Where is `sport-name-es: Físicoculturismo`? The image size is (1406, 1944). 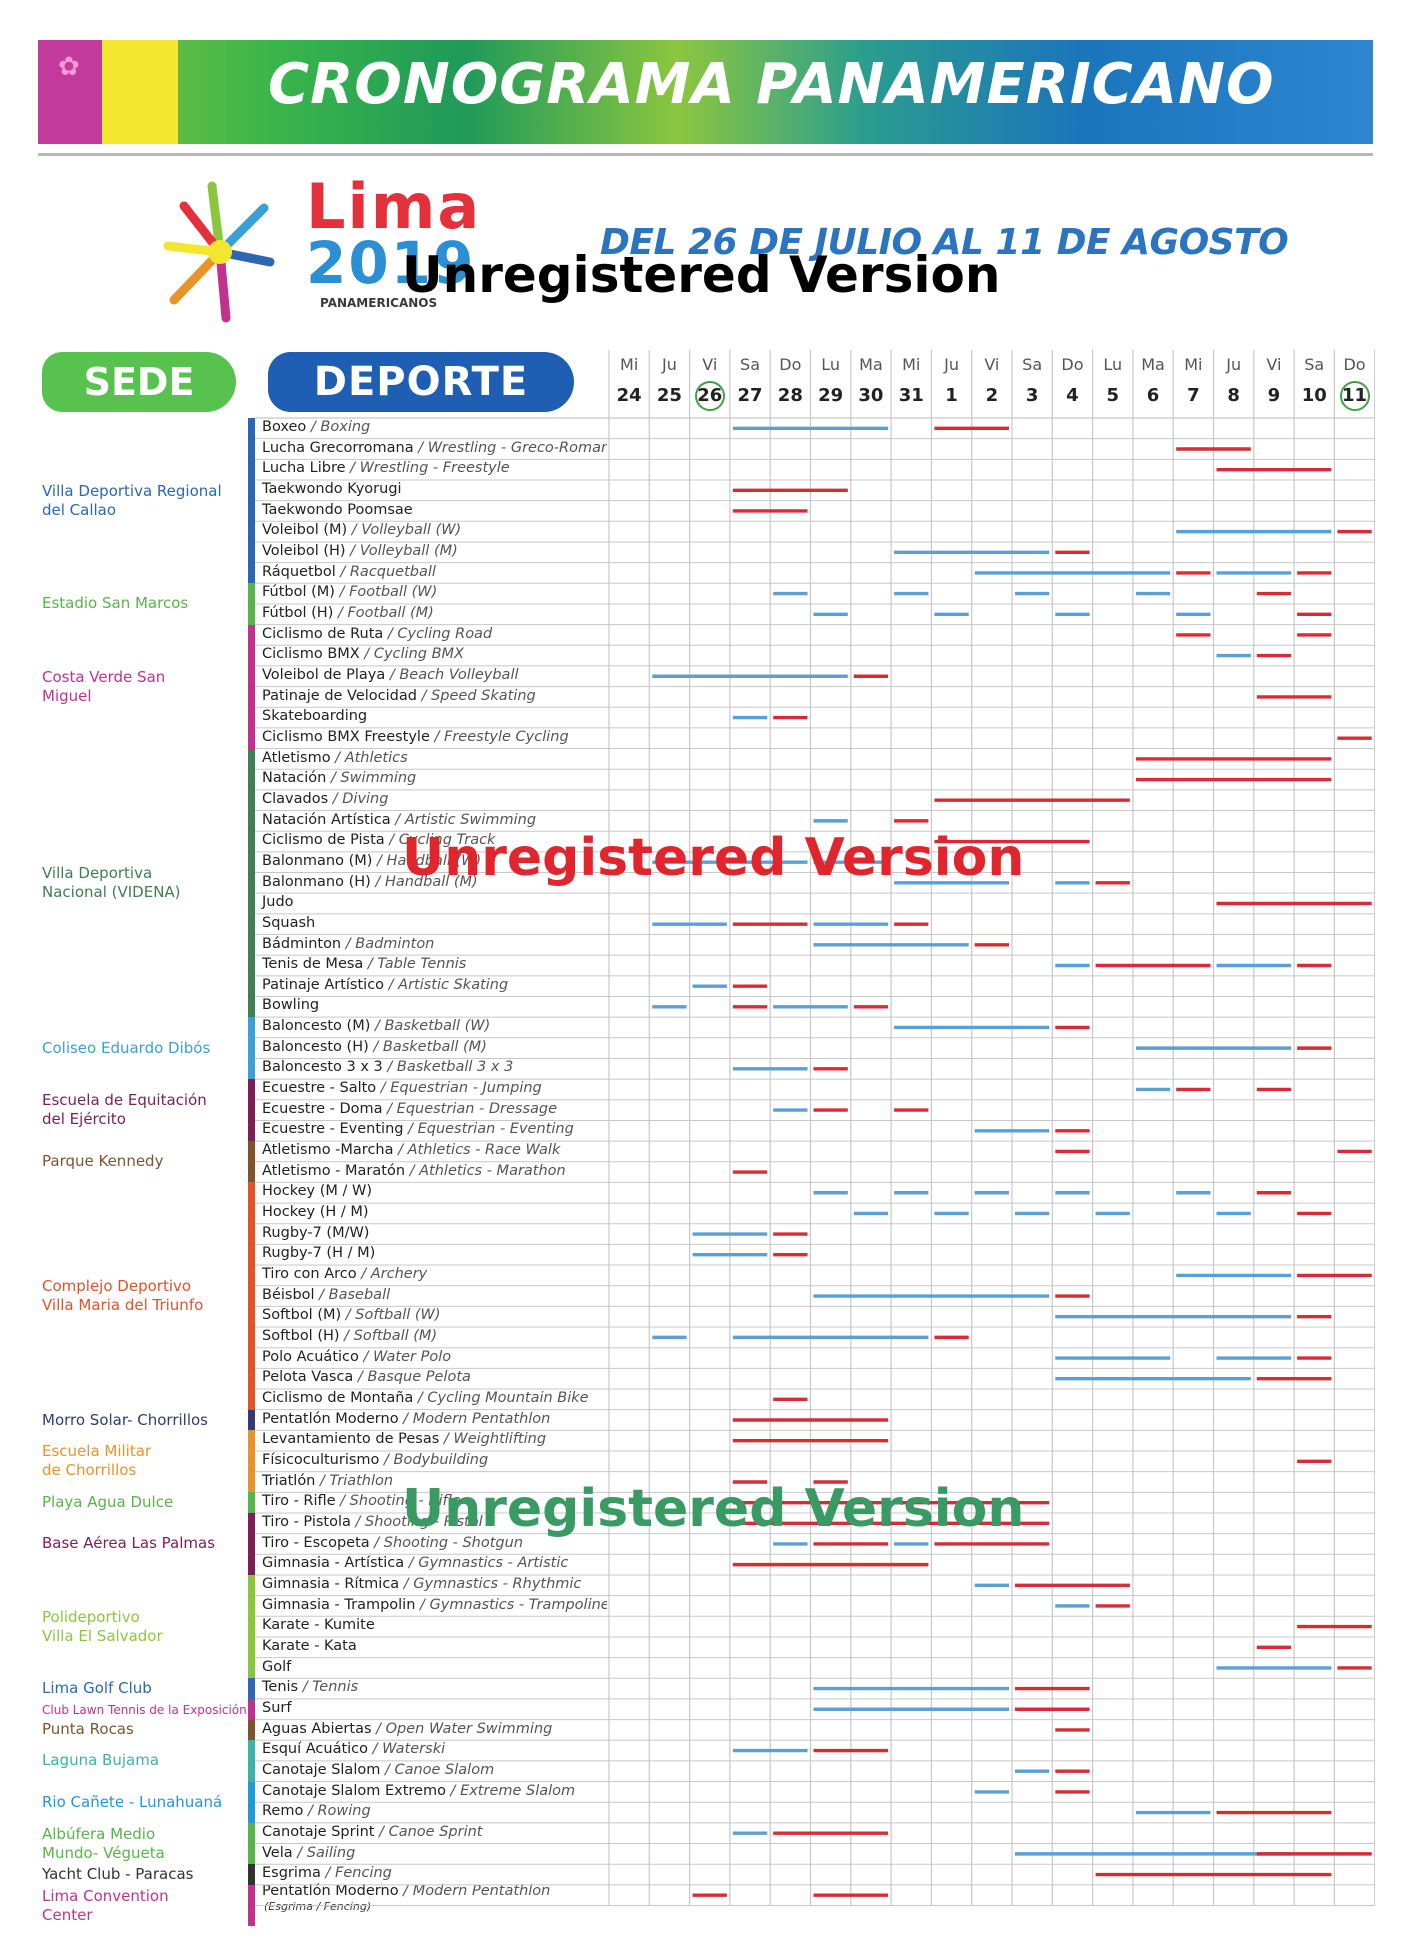 sport-name-es: Físicoculturismo is located at coordinates (321, 1460).